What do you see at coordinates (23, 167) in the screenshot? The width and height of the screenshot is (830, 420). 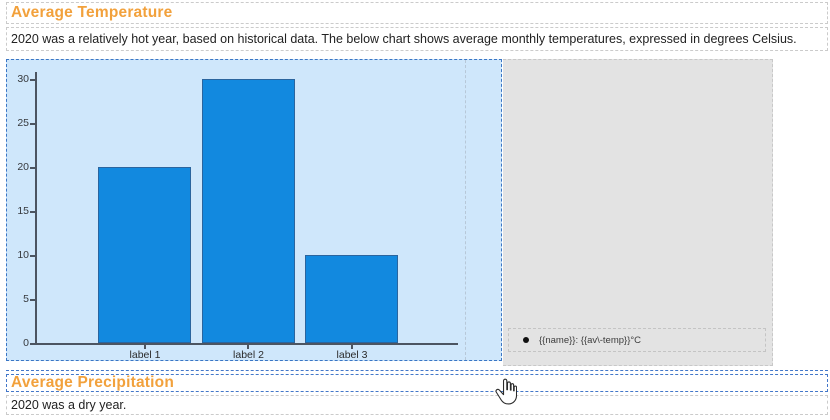 I see `y-axis-tick-label: 20` at bounding box center [23, 167].